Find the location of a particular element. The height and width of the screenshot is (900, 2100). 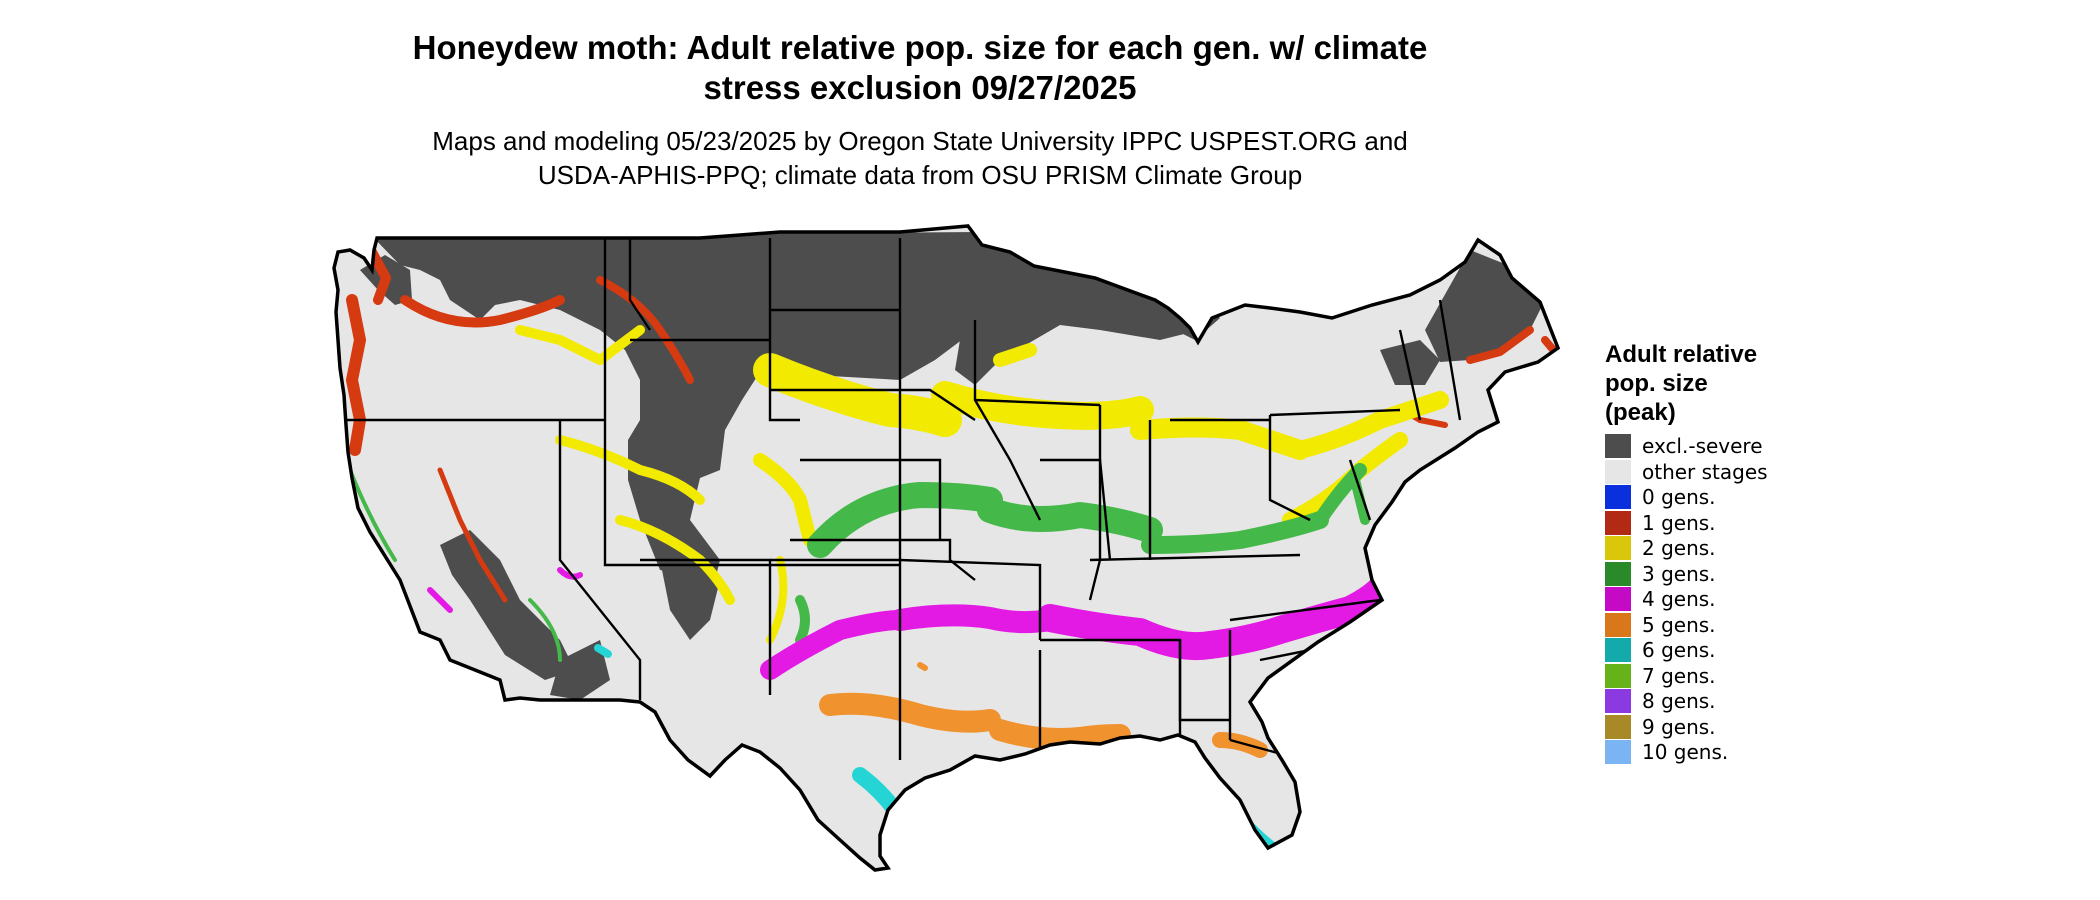

legend-item: other stages is located at coordinates (1745, 472).